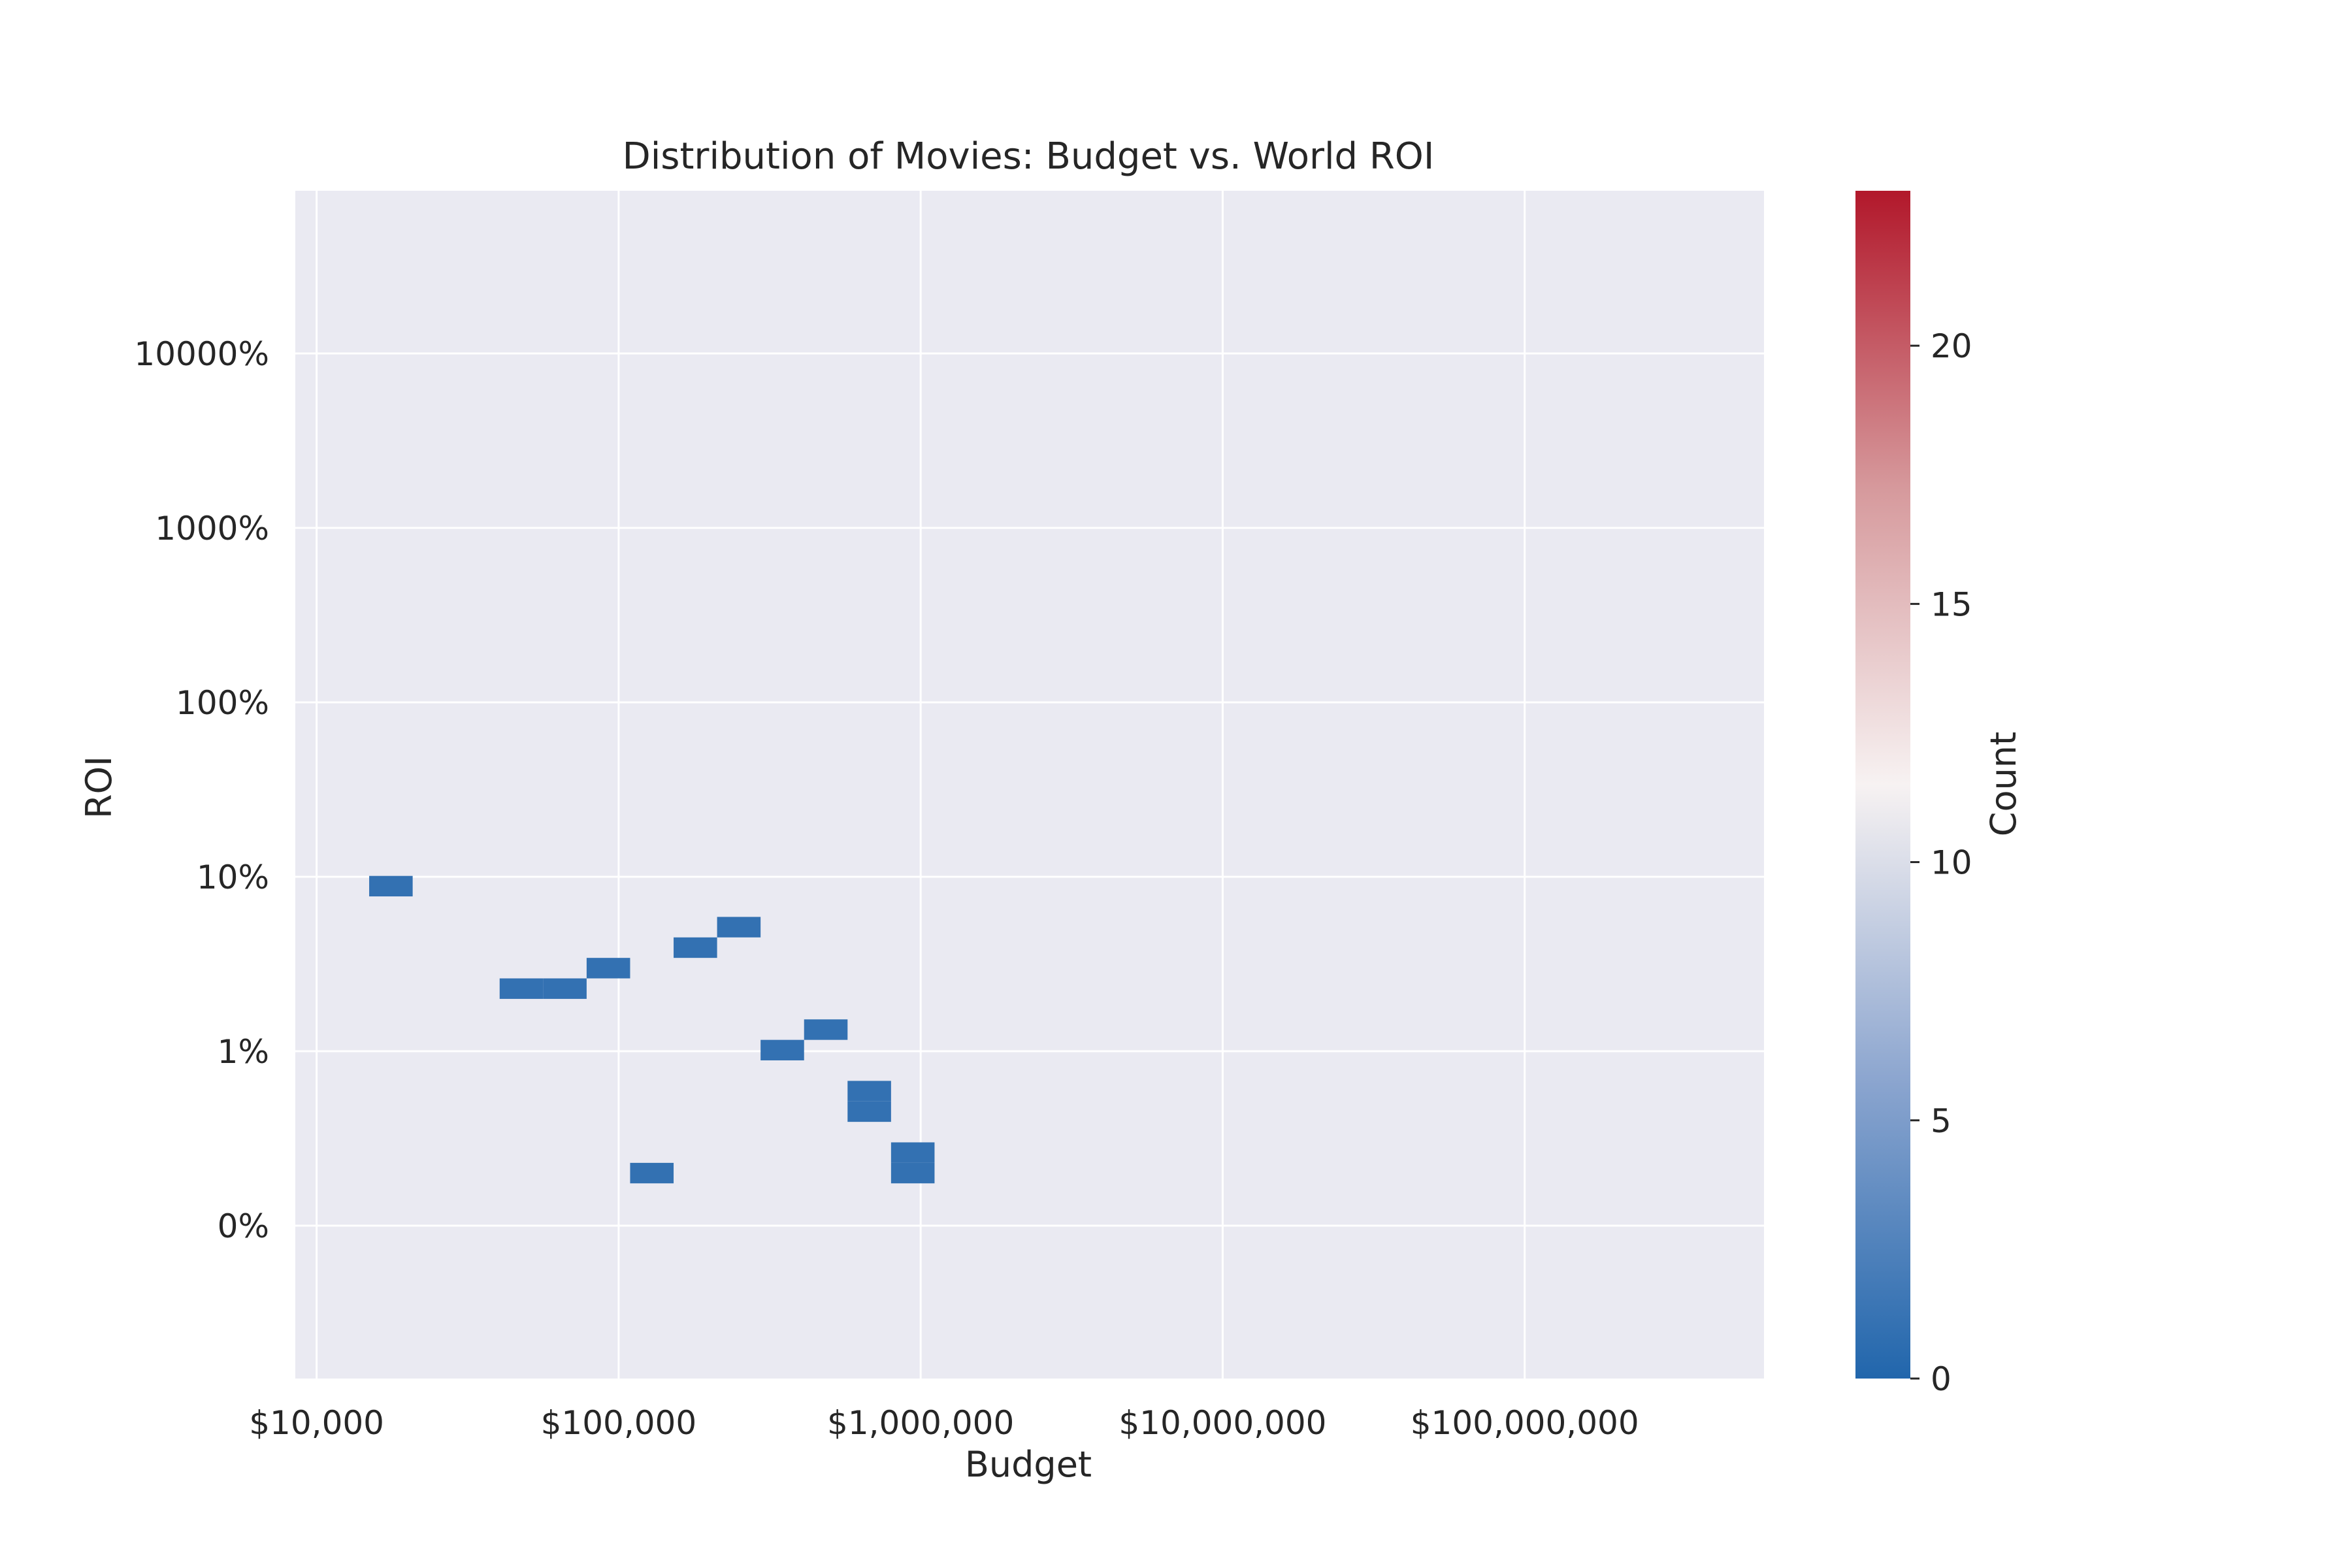 The height and width of the screenshot is (1568, 2352). I want to click on colorbar-tick-label: 0, so click(1941, 1379).